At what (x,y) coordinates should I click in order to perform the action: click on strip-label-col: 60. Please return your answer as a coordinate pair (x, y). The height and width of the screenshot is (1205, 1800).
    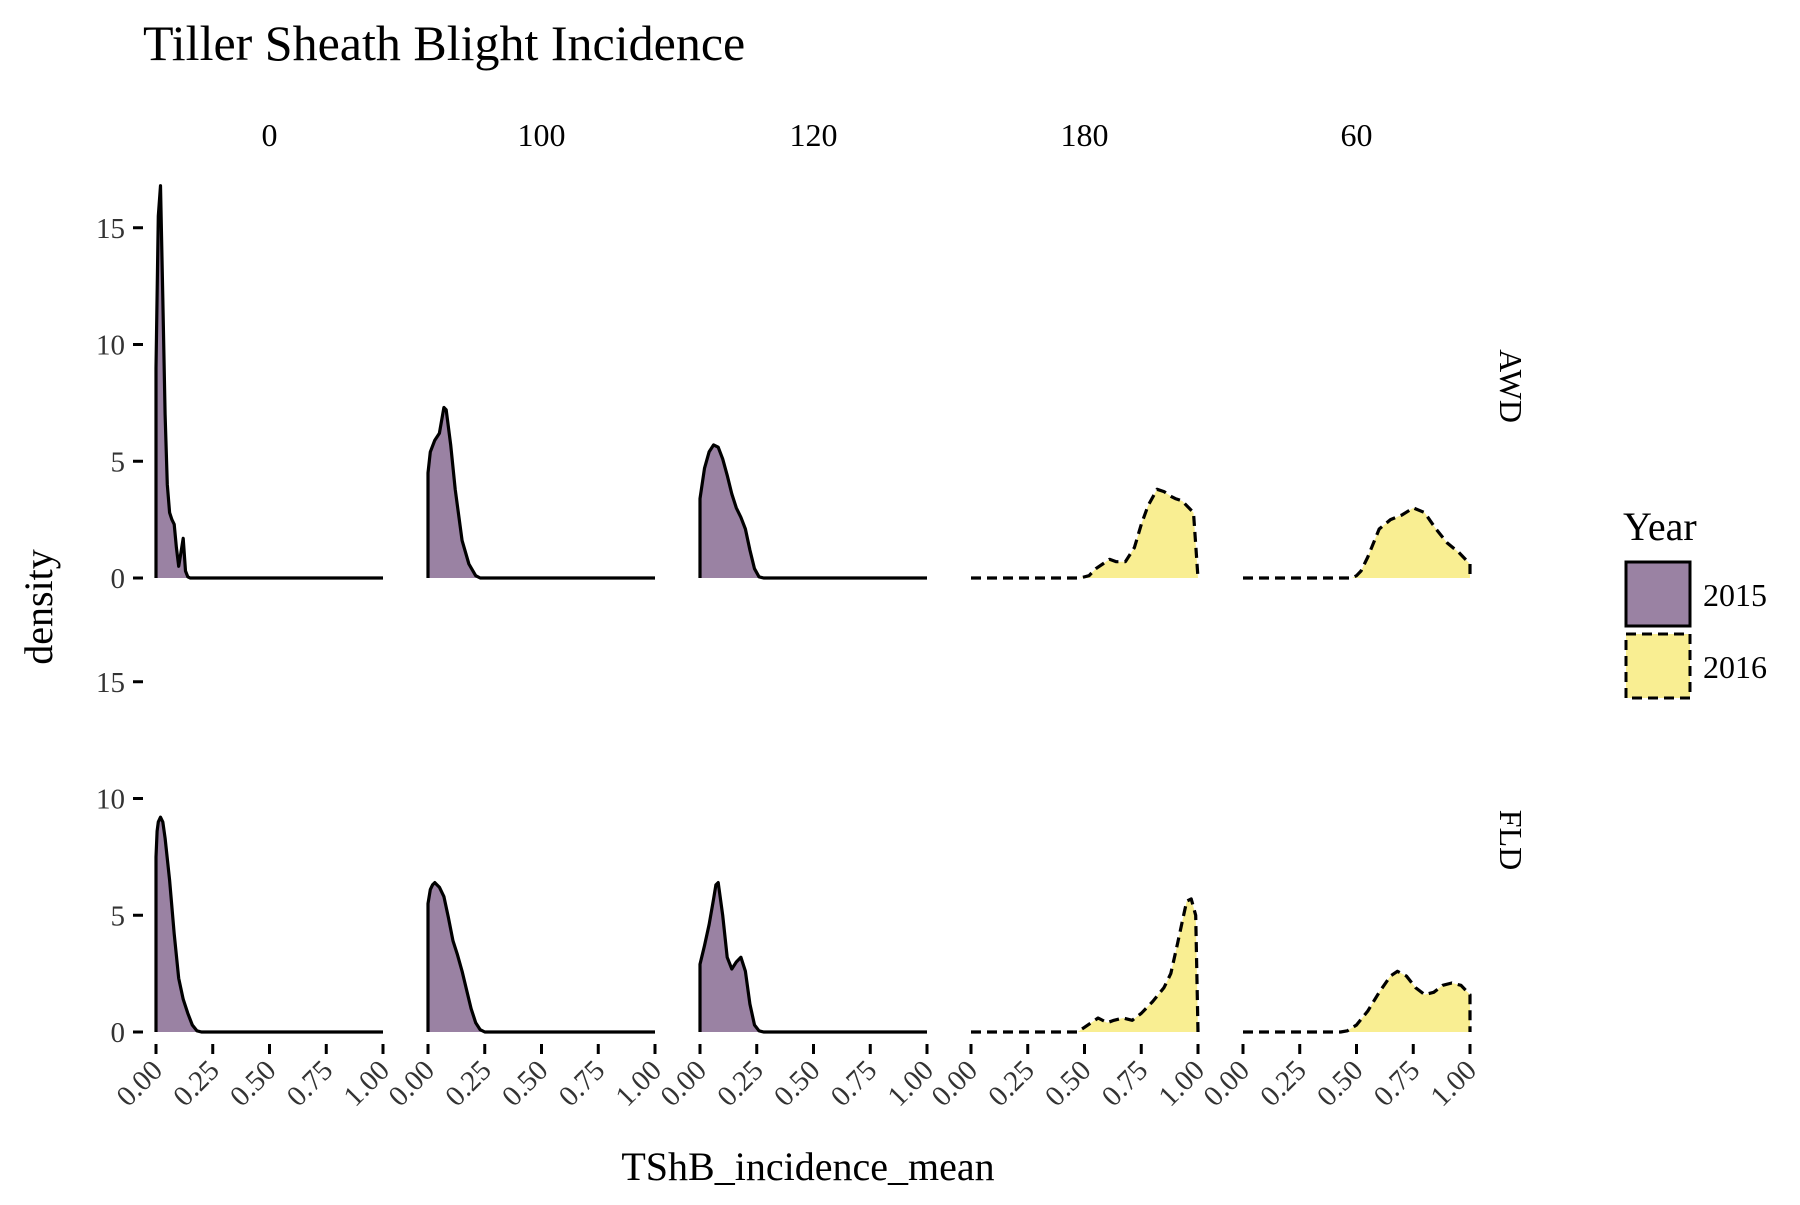
    Looking at the image, I should click on (1357, 135).